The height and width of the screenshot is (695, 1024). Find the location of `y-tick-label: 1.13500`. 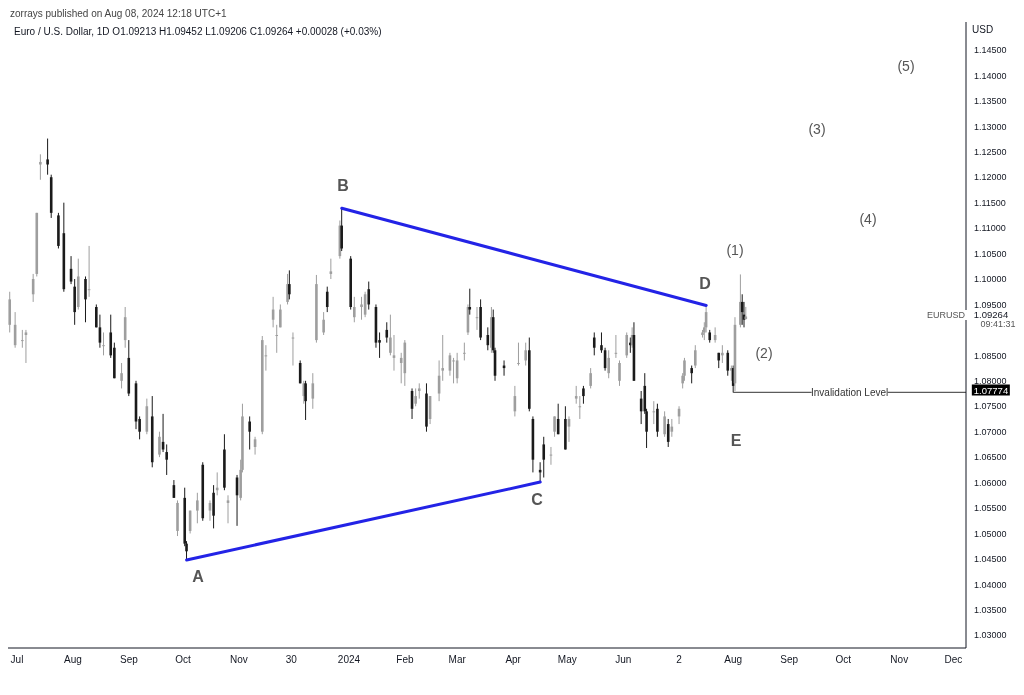

y-tick-label: 1.13500 is located at coordinates (990, 101).